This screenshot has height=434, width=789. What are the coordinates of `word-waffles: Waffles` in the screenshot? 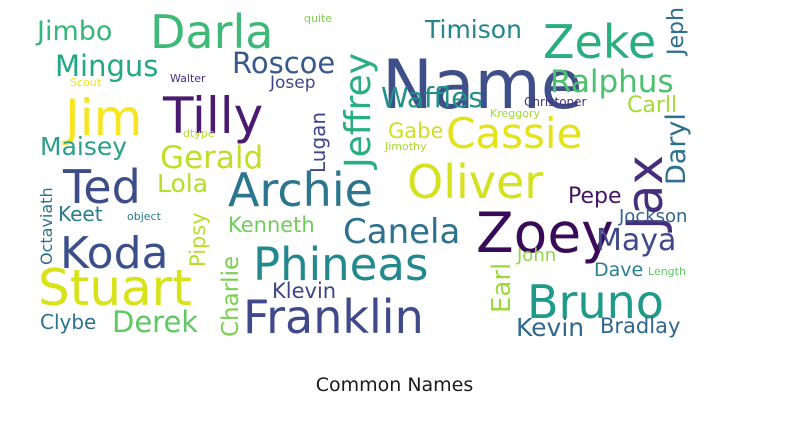 It's located at (432, 97).